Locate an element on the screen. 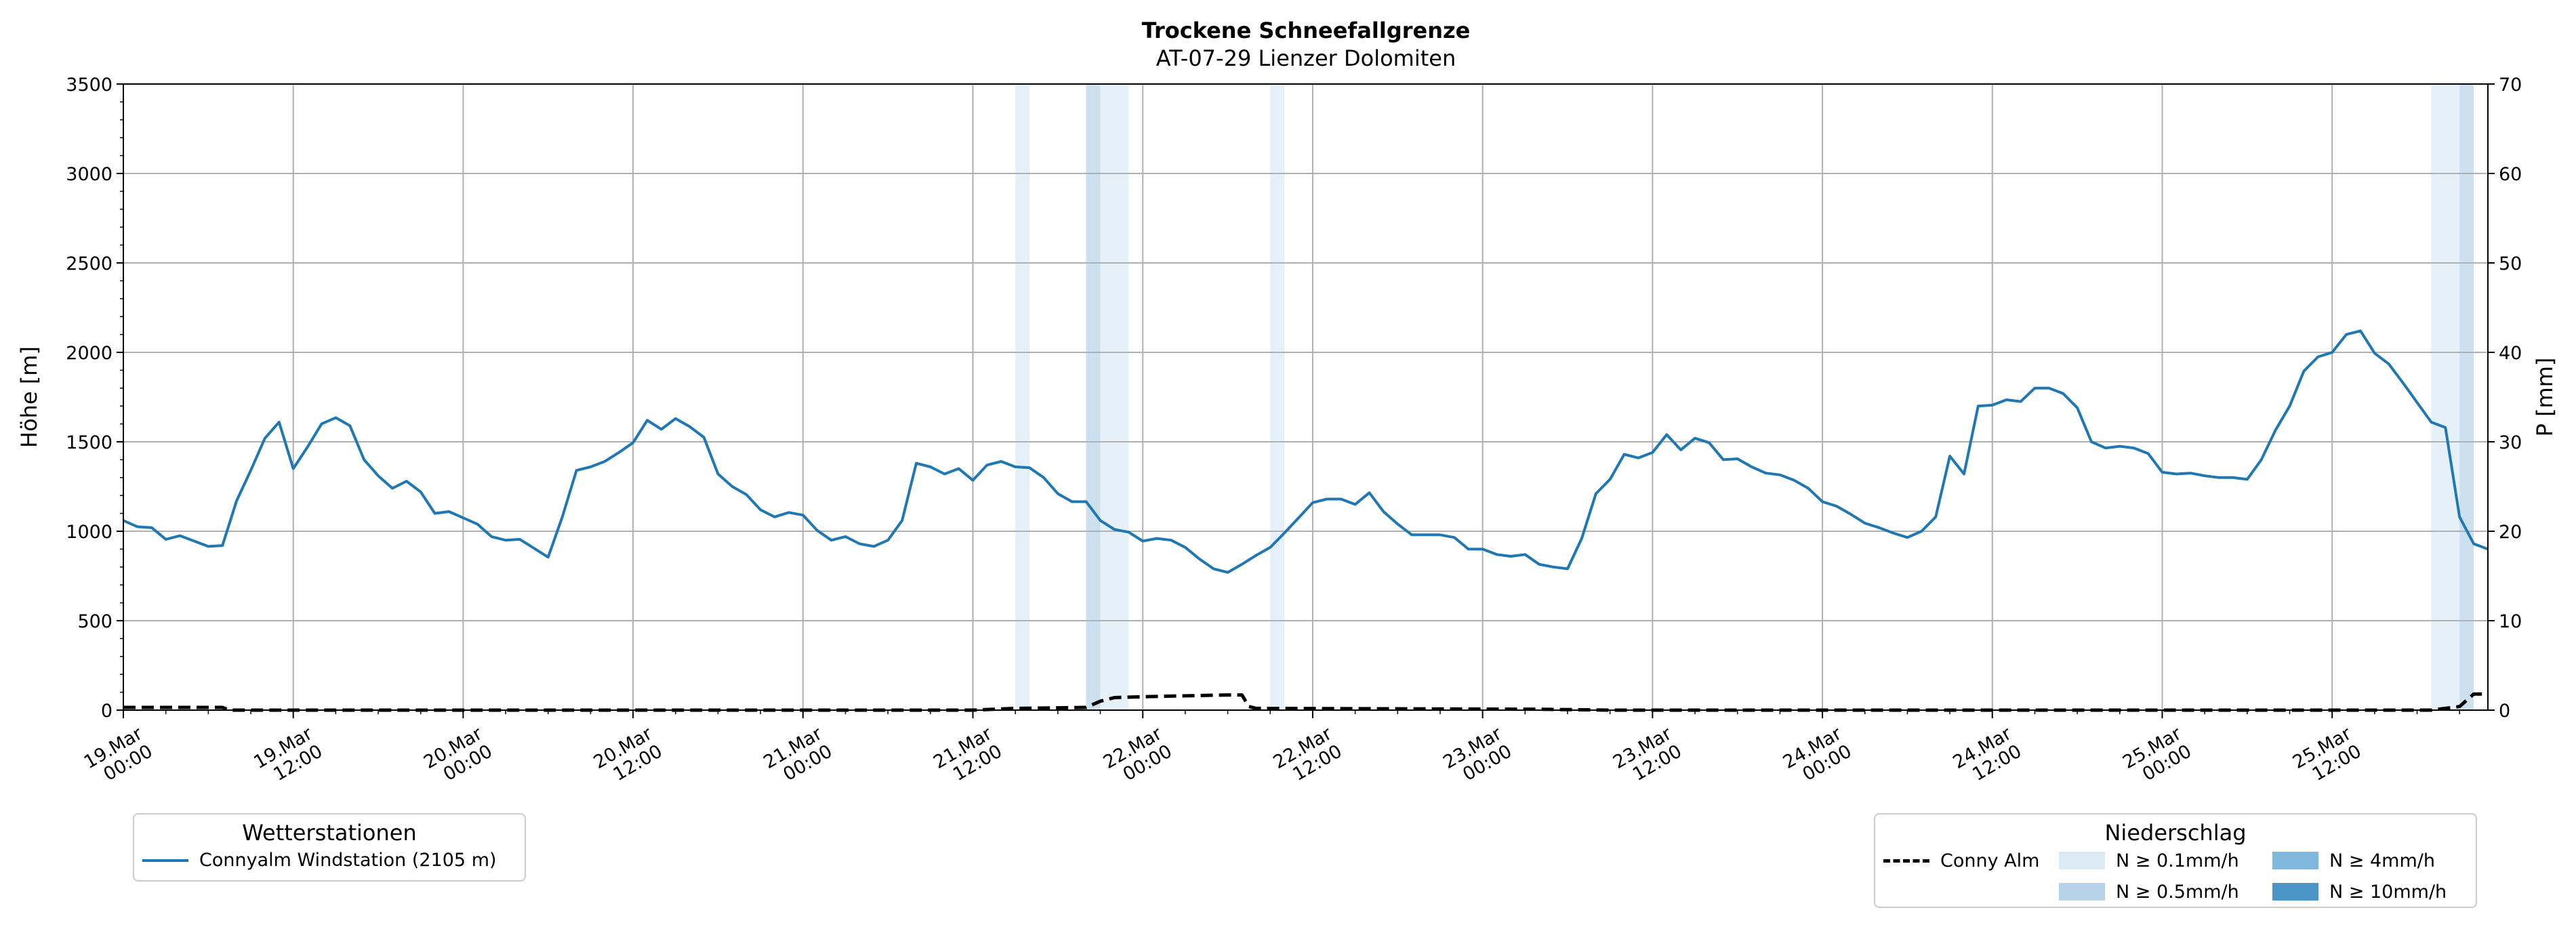  y-tick-label-3500: 3500 is located at coordinates (90, 85).